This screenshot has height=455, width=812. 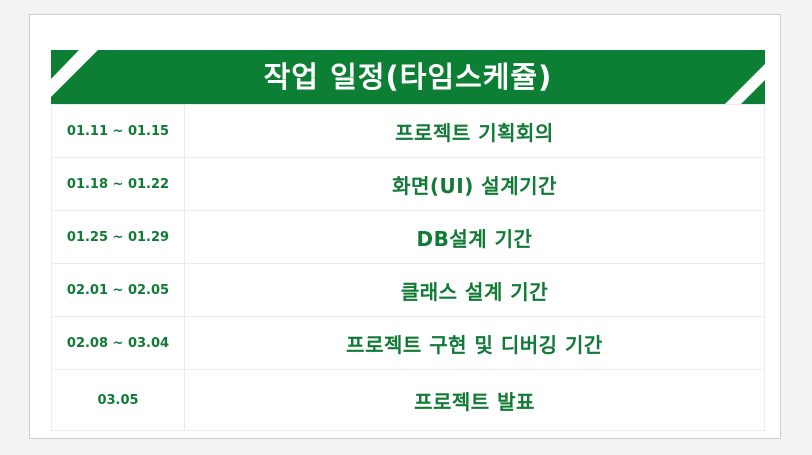 I want to click on task-cell: 클래스 설계 기간, so click(x=474, y=290).